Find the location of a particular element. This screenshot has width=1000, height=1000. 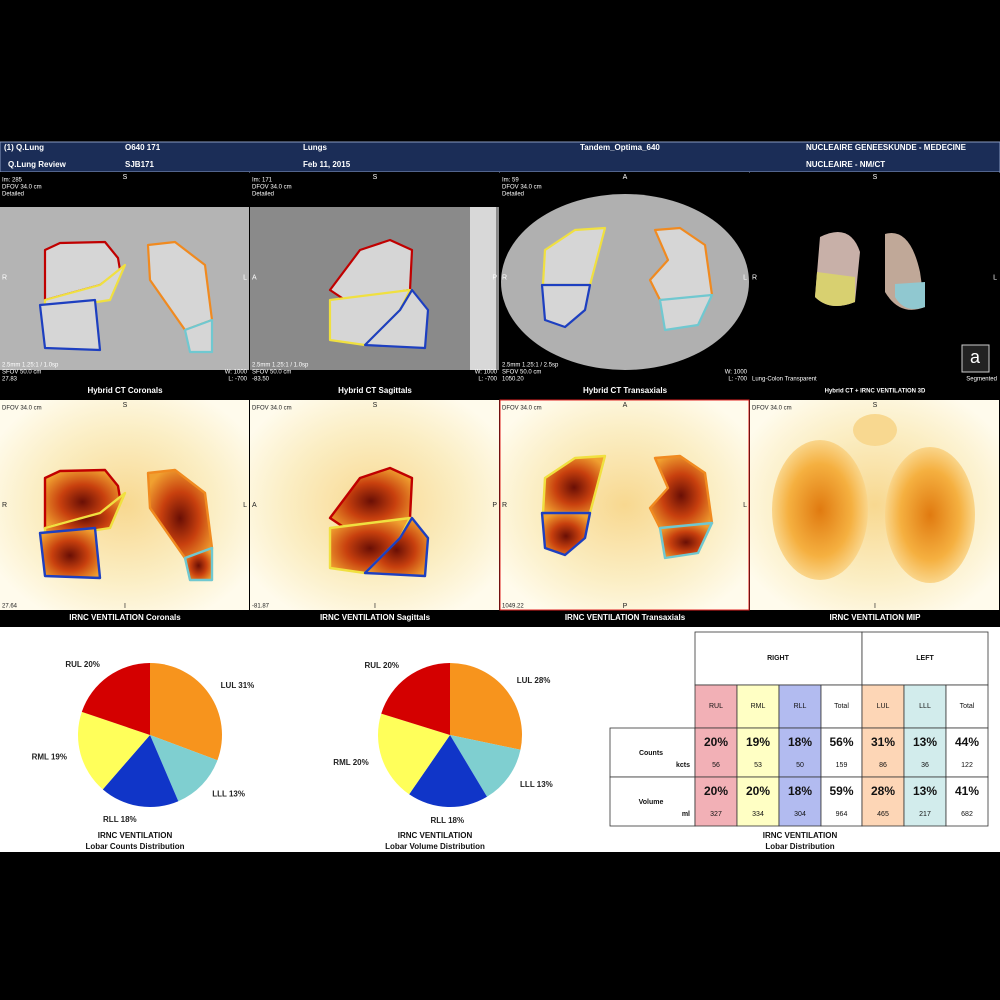

column-header: RUL is located at coordinates (716, 706).